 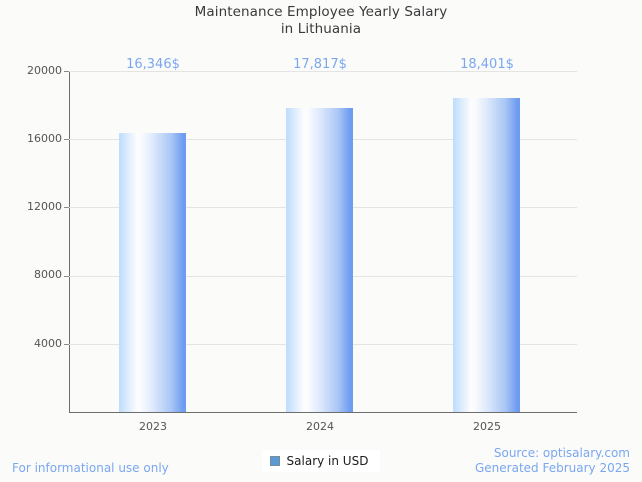 What do you see at coordinates (320, 426) in the screenshot?
I see `x-axis-tick-label-2024: 2024` at bounding box center [320, 426].